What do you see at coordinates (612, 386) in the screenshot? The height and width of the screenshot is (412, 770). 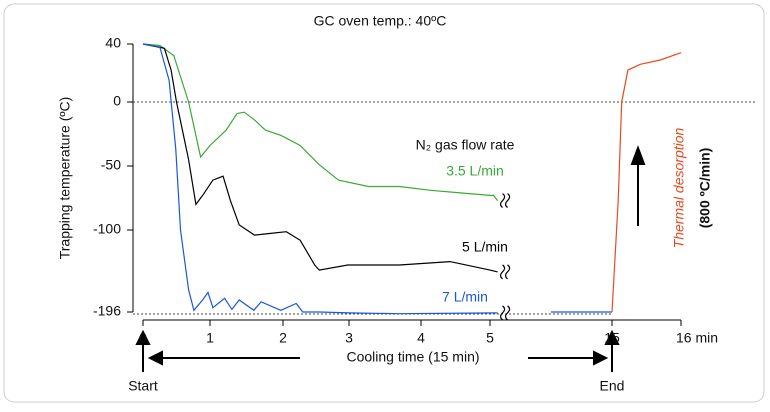 I see `end-label: End` at bounding box center [612, 386].